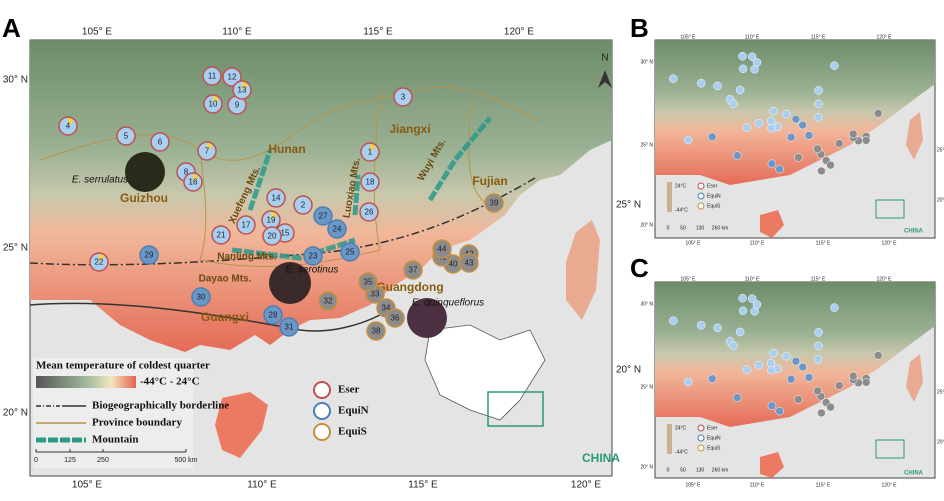 The height and width of the screenshot is (501, 944). What do you see at coordinates (15, 80) in the screenshot?
I see `lat-label: 30° N` at bounding box center [15, 80].